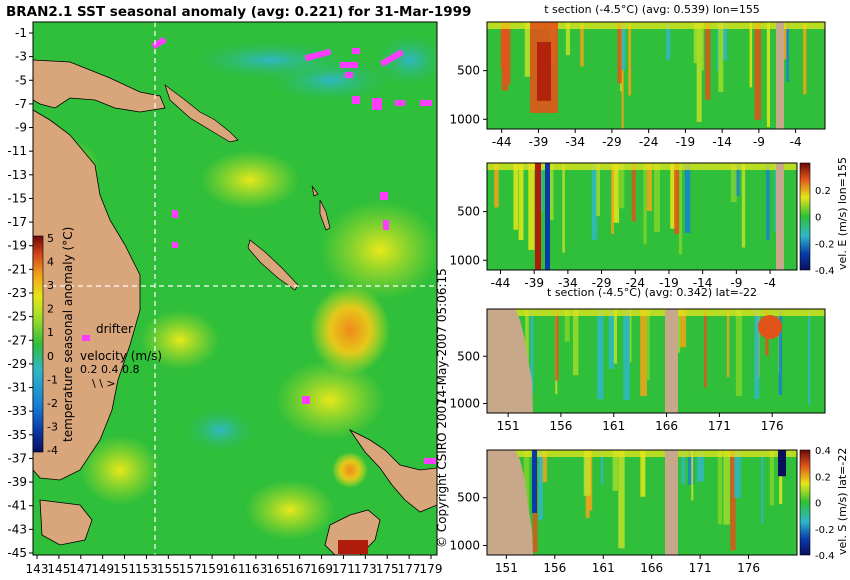 This screenshot has width=850, height=580. What do you see at coordinates (17, 506) in the screenshot?
I see `map-y-tick-label: -41` at bounding box center [17, 506].